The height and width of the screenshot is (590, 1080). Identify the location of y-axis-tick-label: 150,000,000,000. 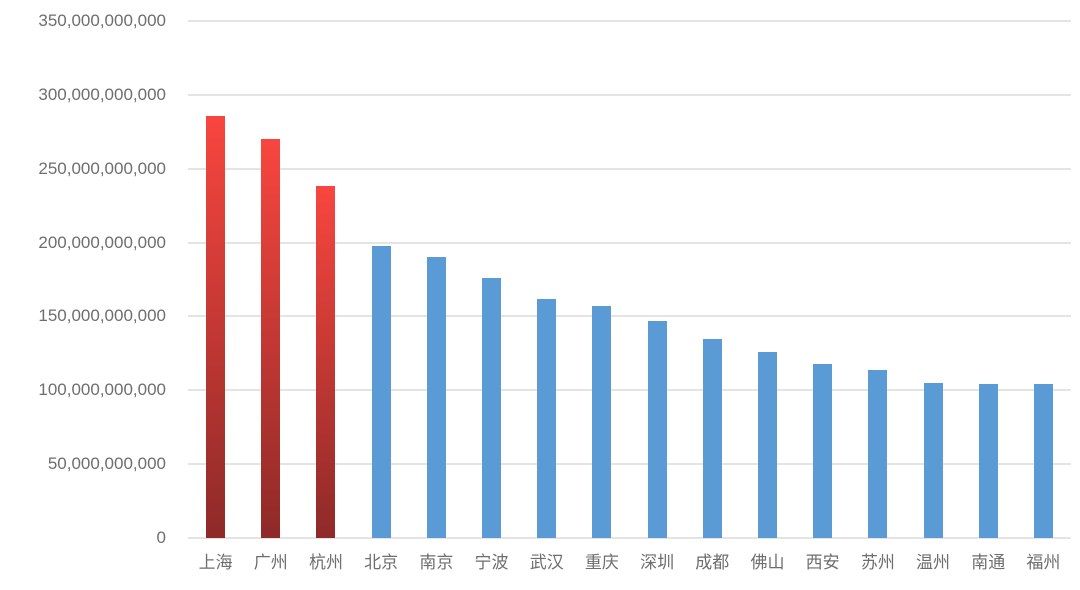
(102, 316).